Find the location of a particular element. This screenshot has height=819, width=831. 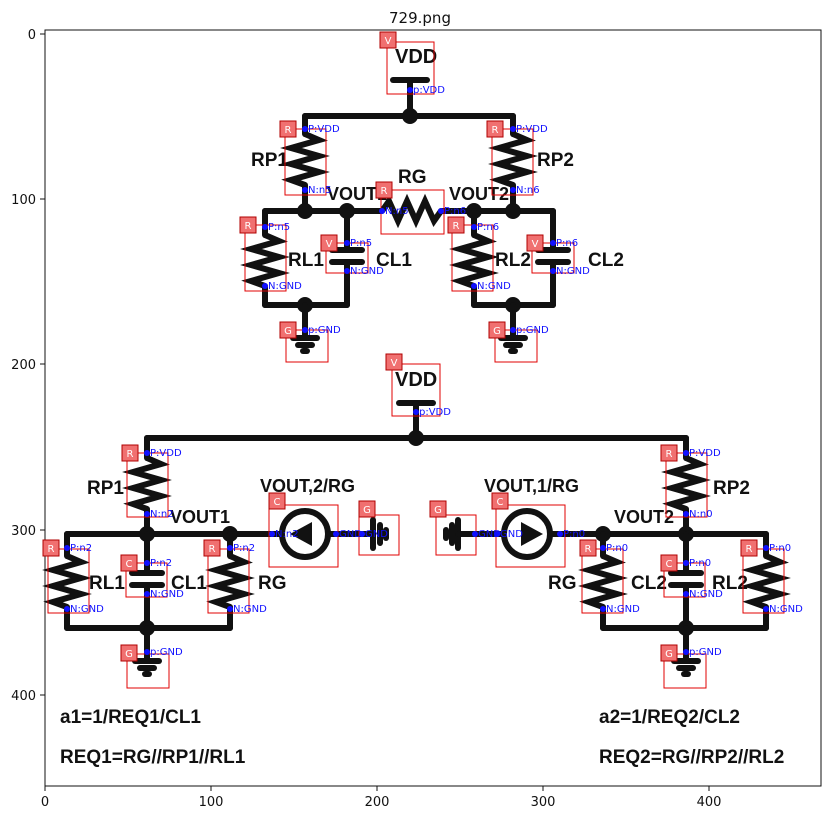

equation-req2: REQ2=RG//RP2//RL2 is located at coordinates (691, 757).